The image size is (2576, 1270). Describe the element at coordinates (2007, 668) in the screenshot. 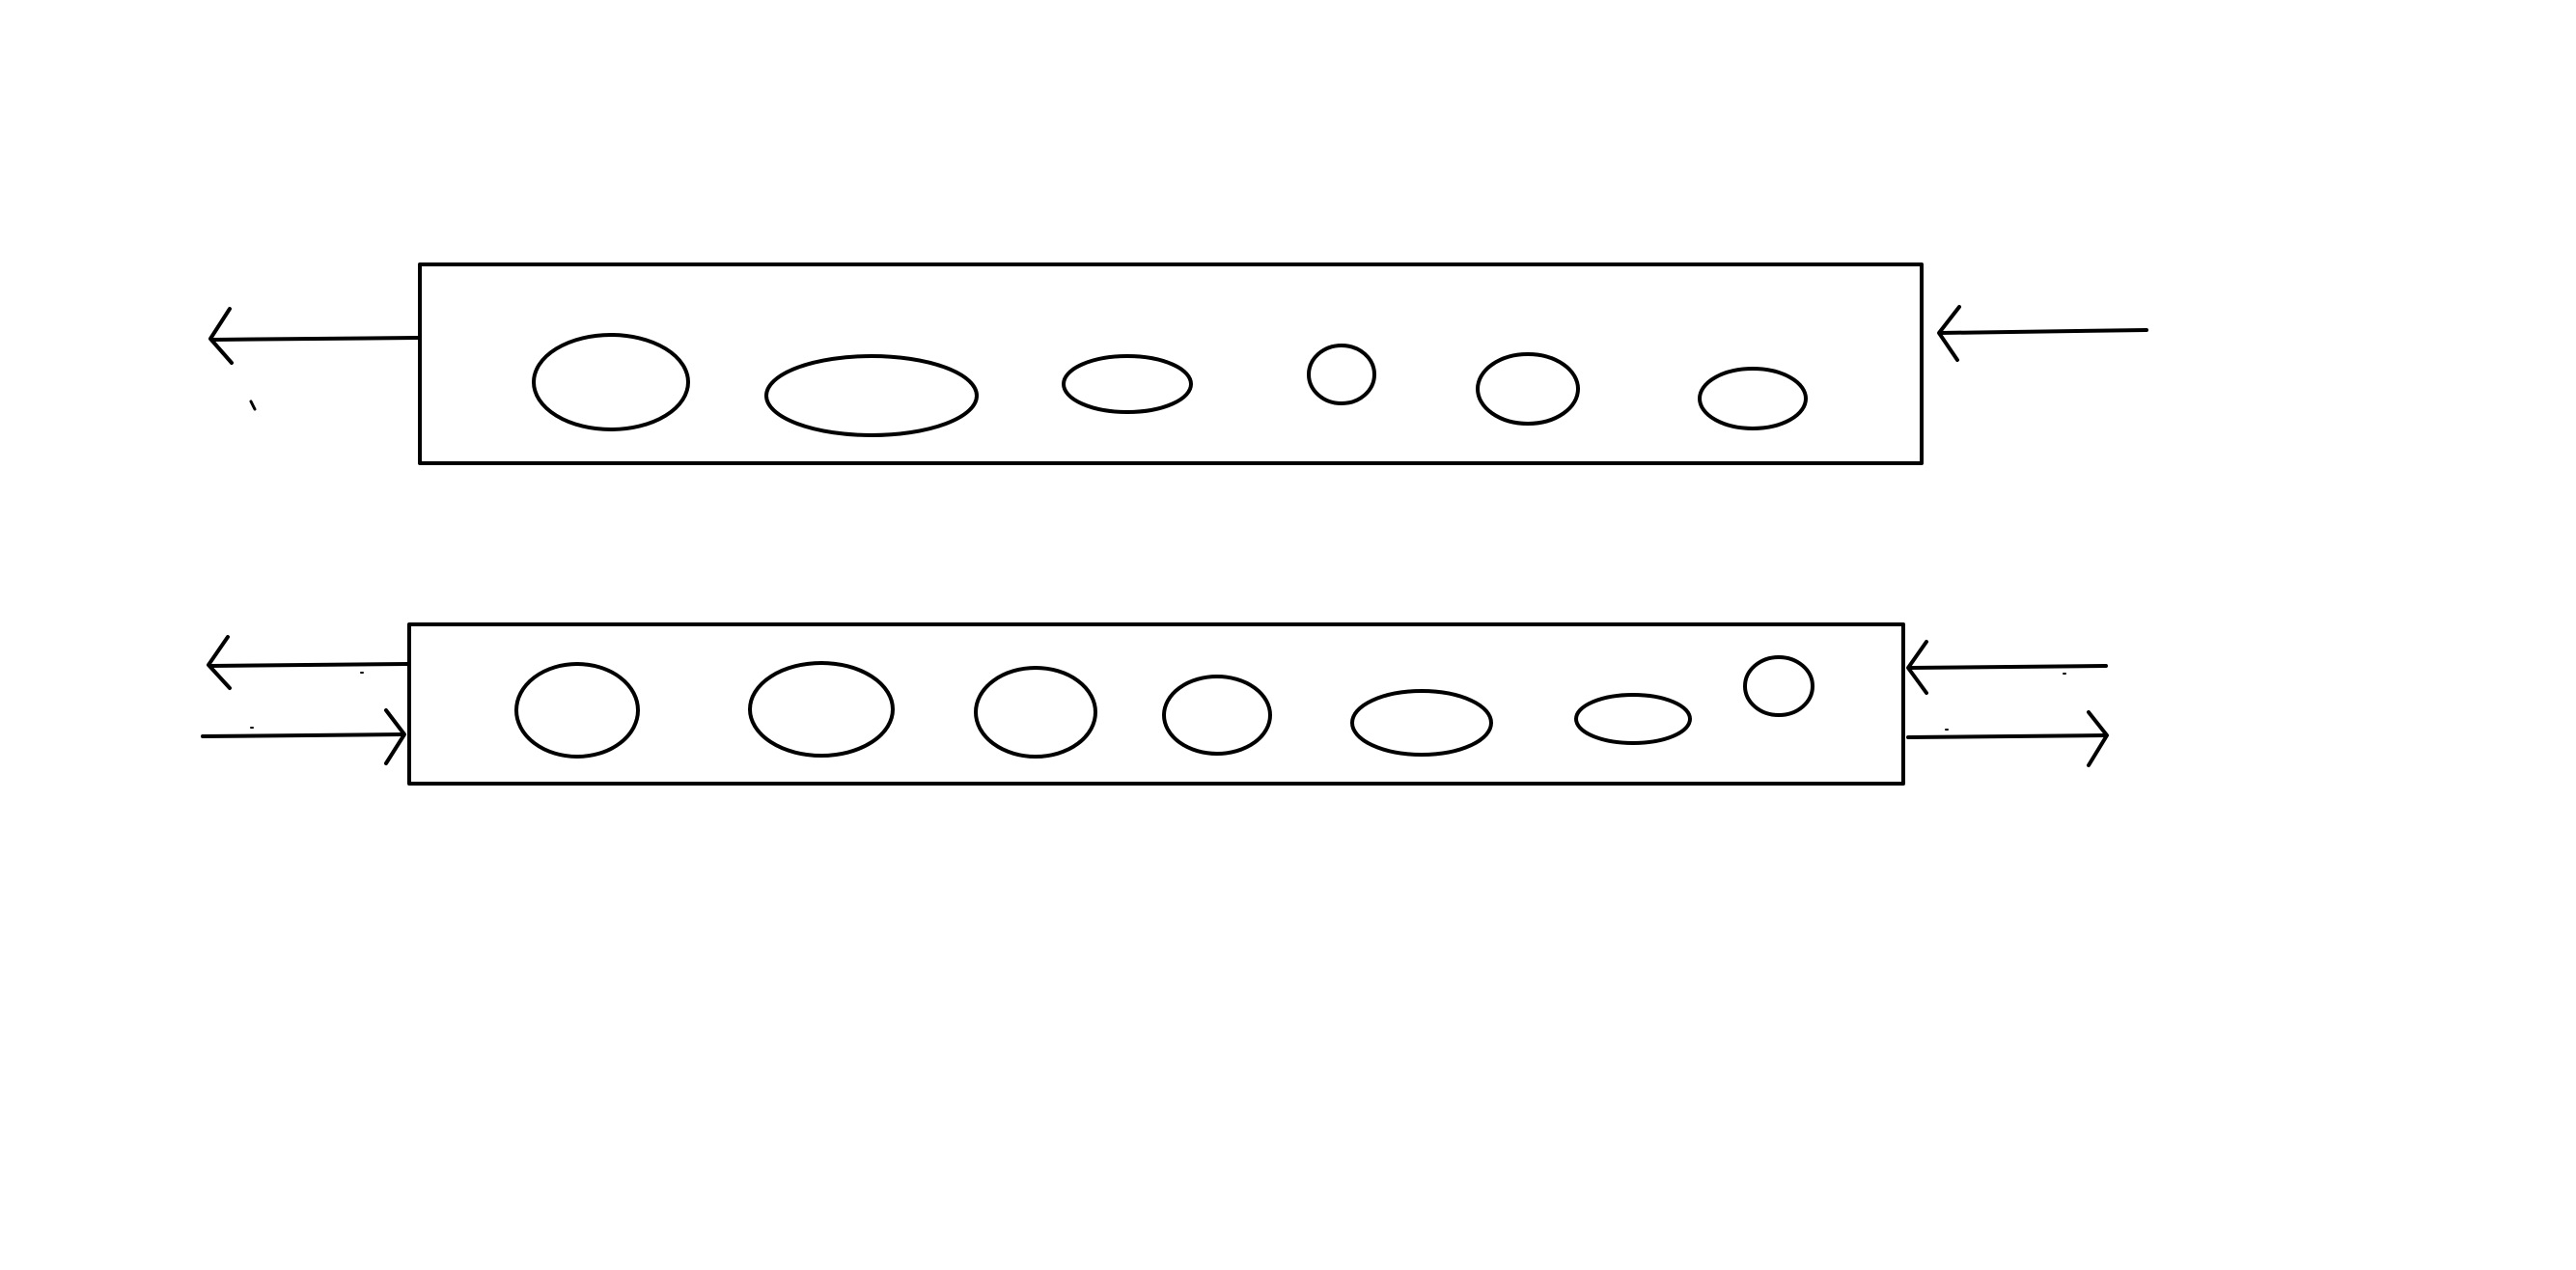

I see `bottom-right-inflow-arrow` at that location.